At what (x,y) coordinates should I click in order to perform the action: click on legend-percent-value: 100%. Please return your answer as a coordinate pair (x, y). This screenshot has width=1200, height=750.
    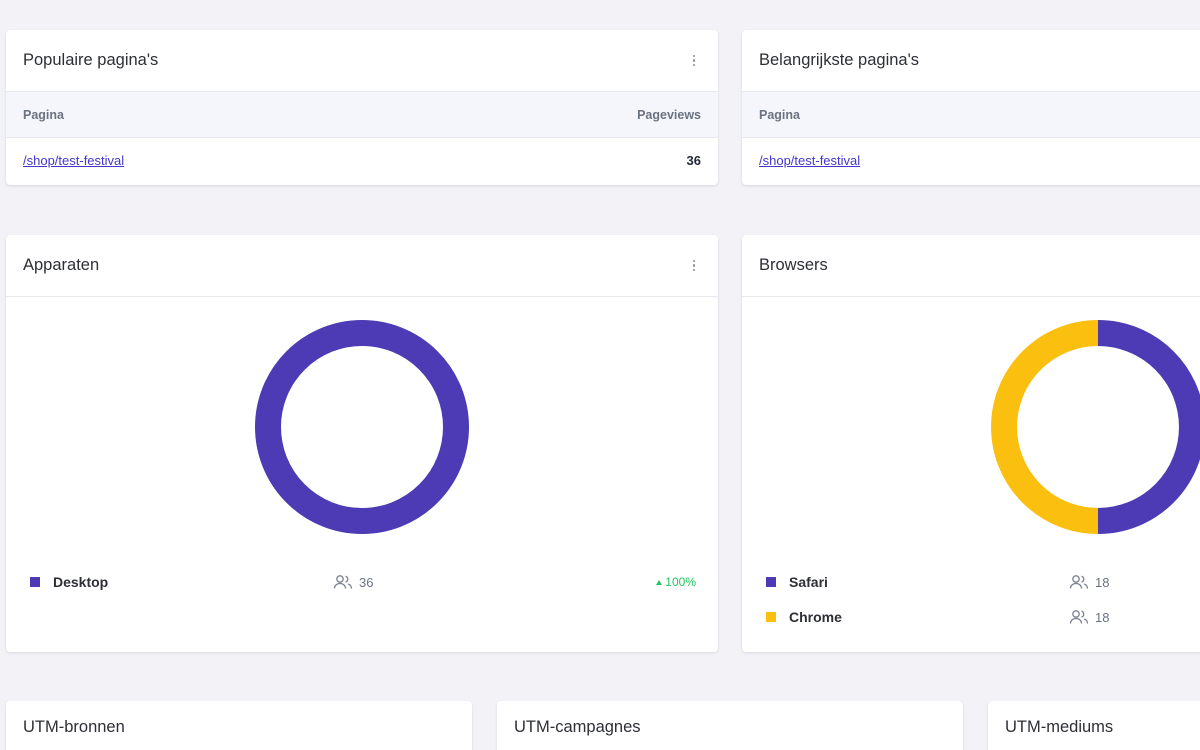
    Looking at the image, I should click on (680, 582).